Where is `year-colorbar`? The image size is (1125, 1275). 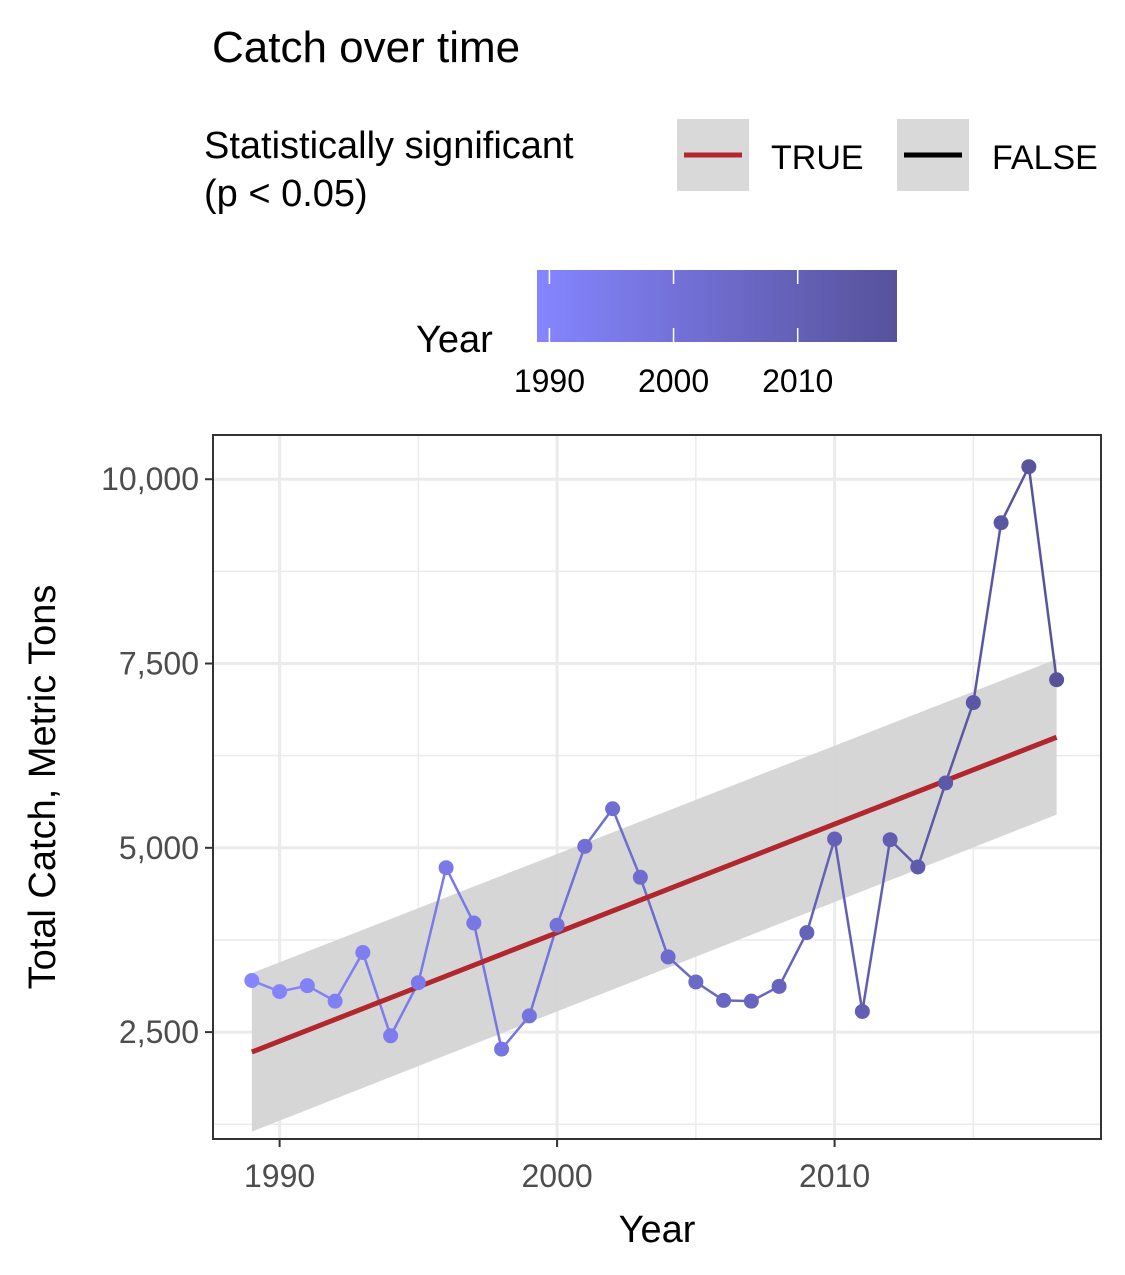 year-colorbar is located at coordinates (717, 306).